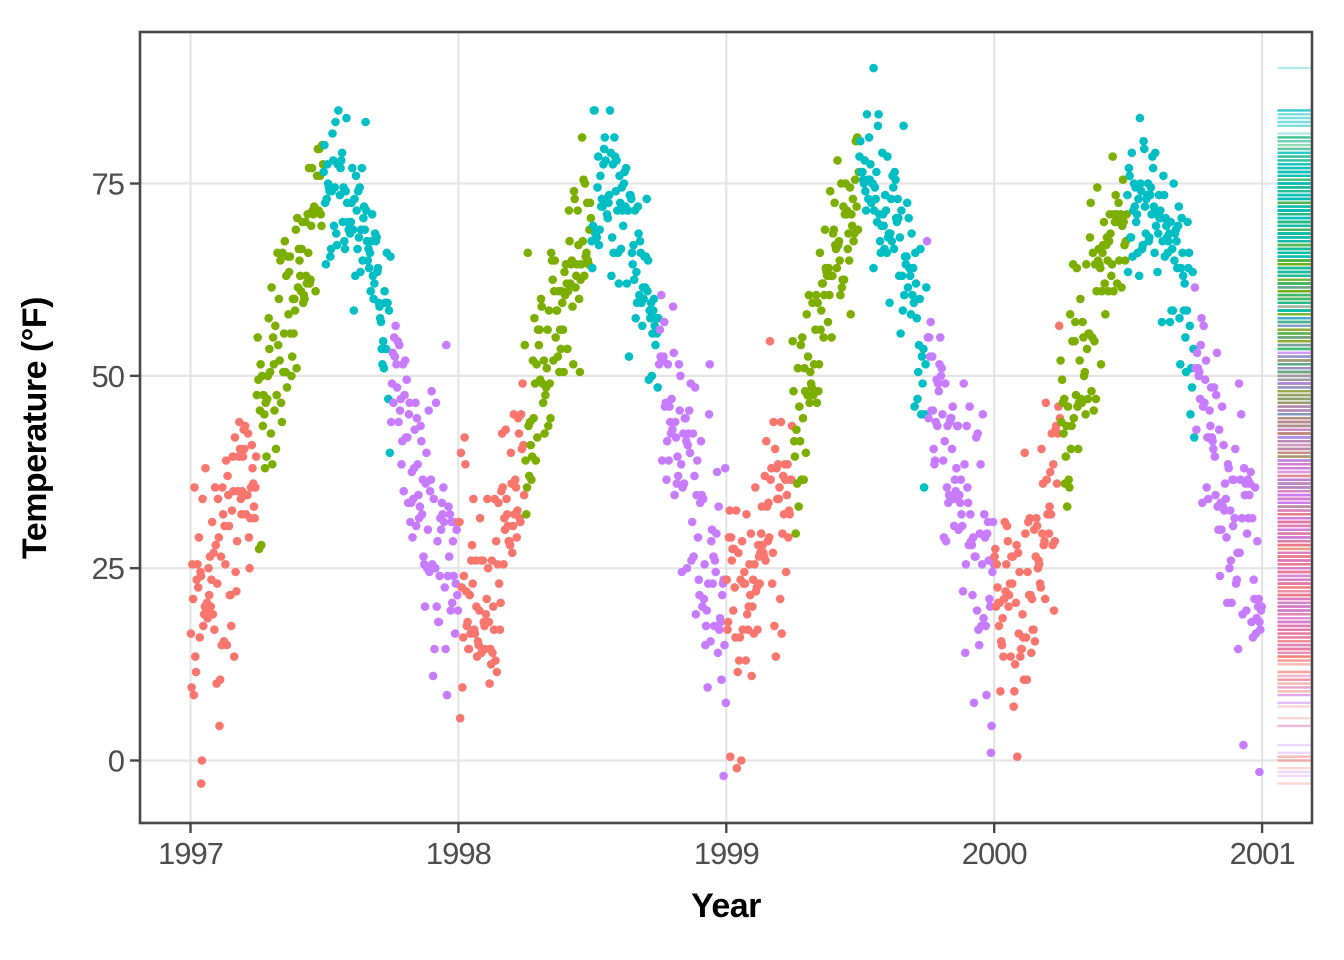 This screenshot has height=960, width=1344. Describe the element at coordinates (726, 853) in the screenshot. I see `x-tick-label: 1999` at that location.